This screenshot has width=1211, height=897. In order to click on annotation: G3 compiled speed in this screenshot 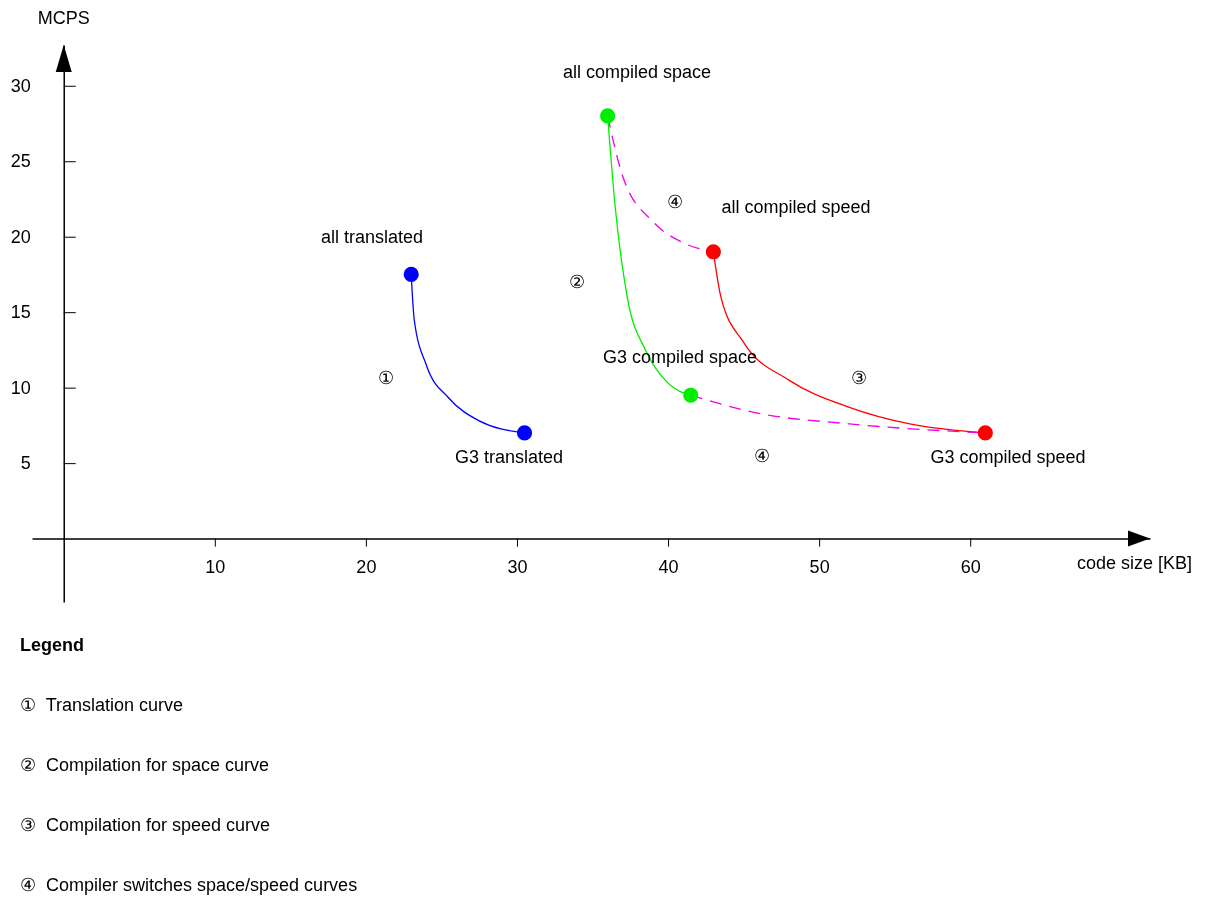, I will do `click(1008, 457)`.